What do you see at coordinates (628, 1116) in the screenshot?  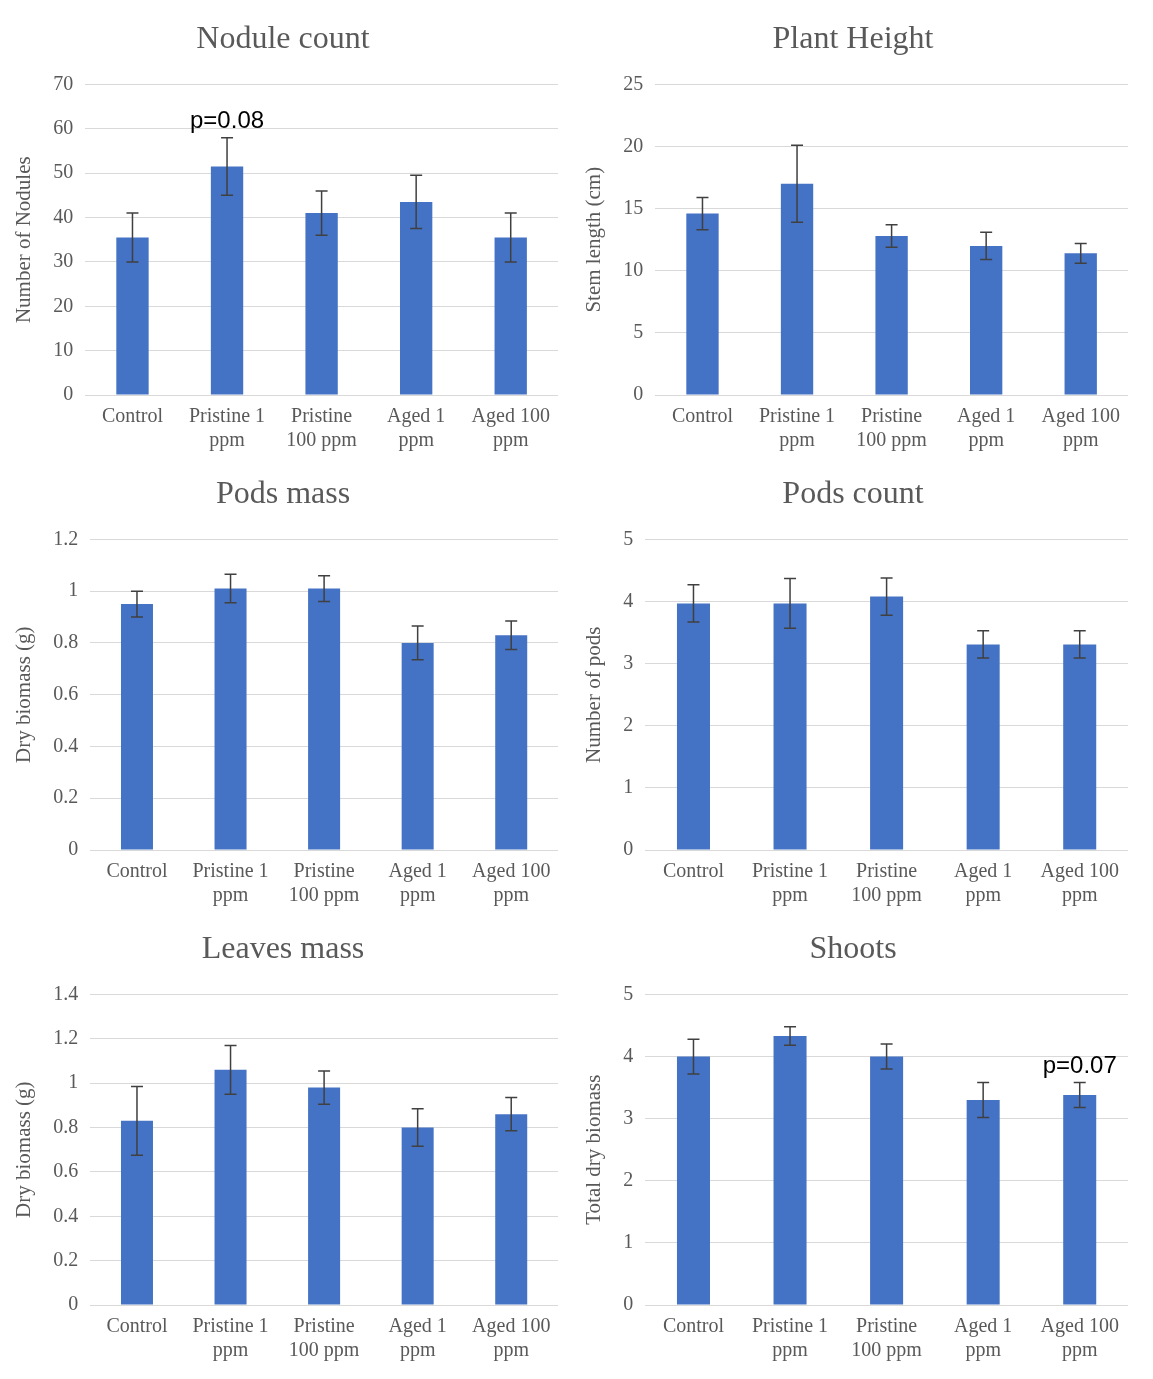 I see `y-tick-label: 3` at bounding box center [628, 1116].